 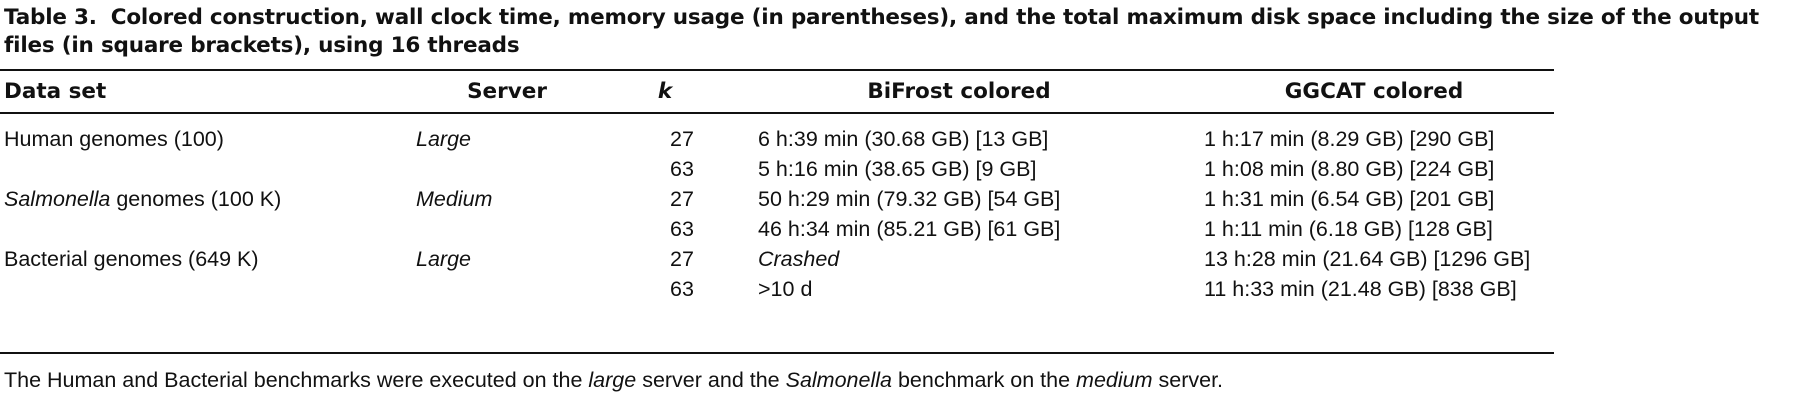 What do you see at coordinates (838, 380) in the screenshot?
I see `footnote-salmonella: Salmonella` at bounding box center [838, 380].